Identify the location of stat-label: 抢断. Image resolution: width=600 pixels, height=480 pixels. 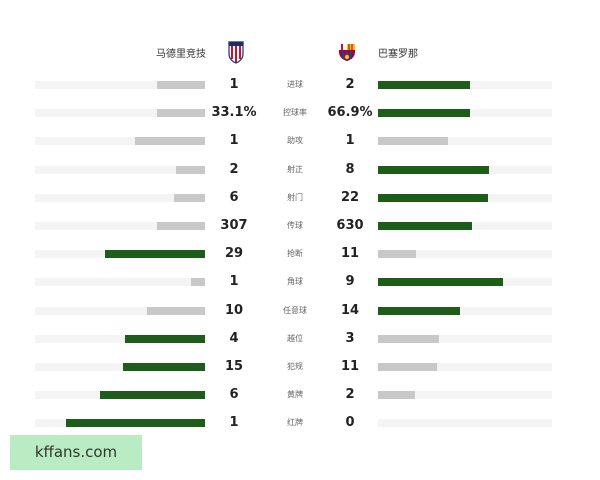
(295, 254).